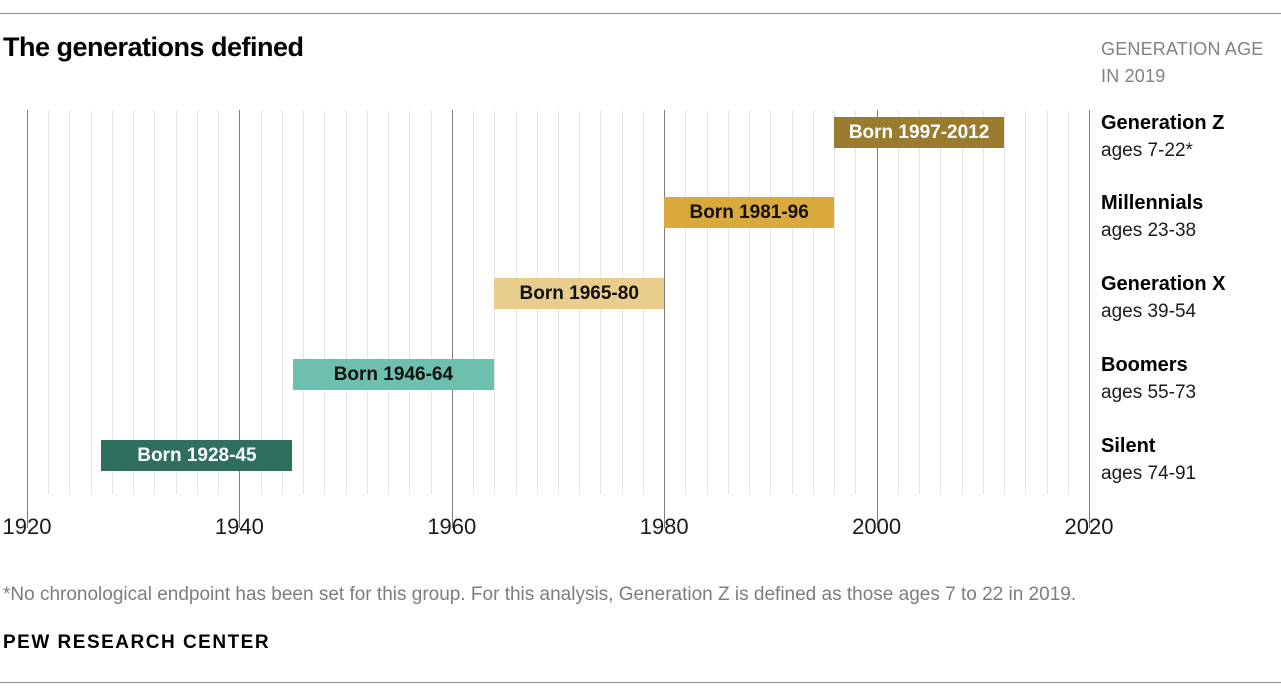  I want to click on axis-tick-label: 1940, so click(239, 526).